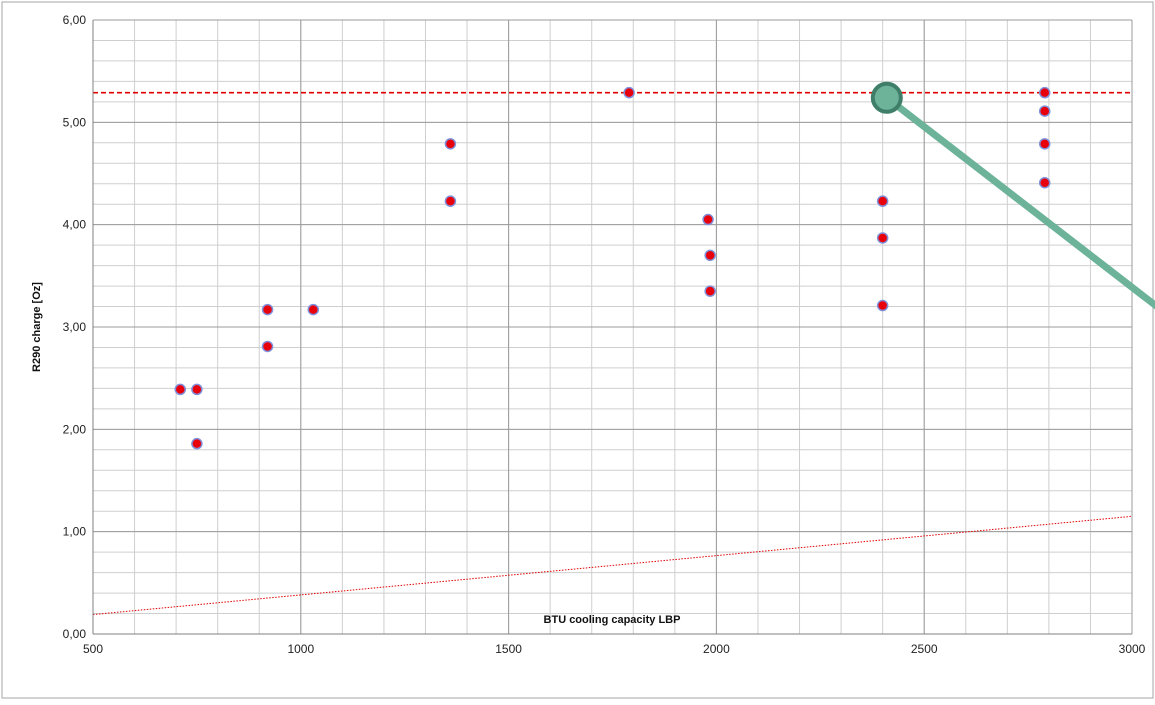  I want to click on y-tick-label: 0,00, so click(75, 634).